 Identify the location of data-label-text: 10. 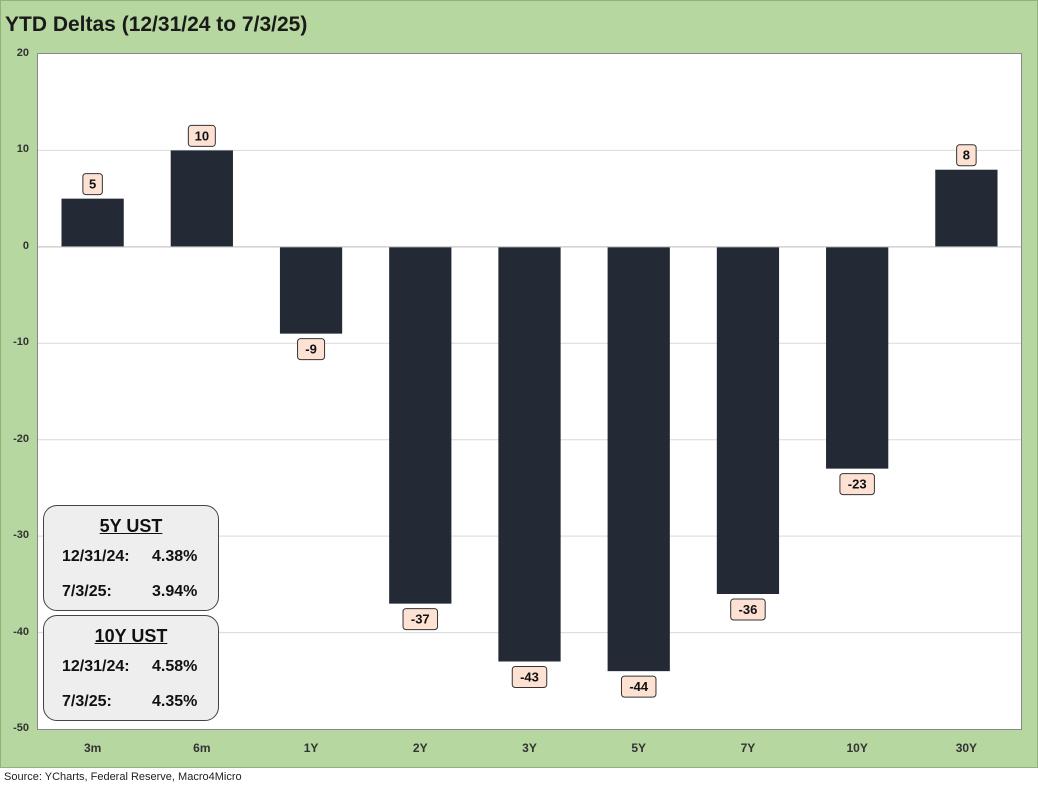
(202, 135).